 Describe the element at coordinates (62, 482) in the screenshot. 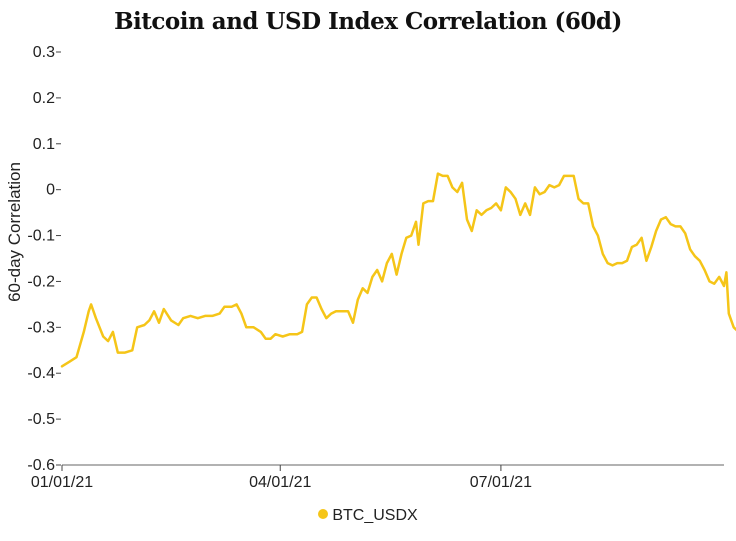

I see `x-tick-label: 01/01/21` at that location.